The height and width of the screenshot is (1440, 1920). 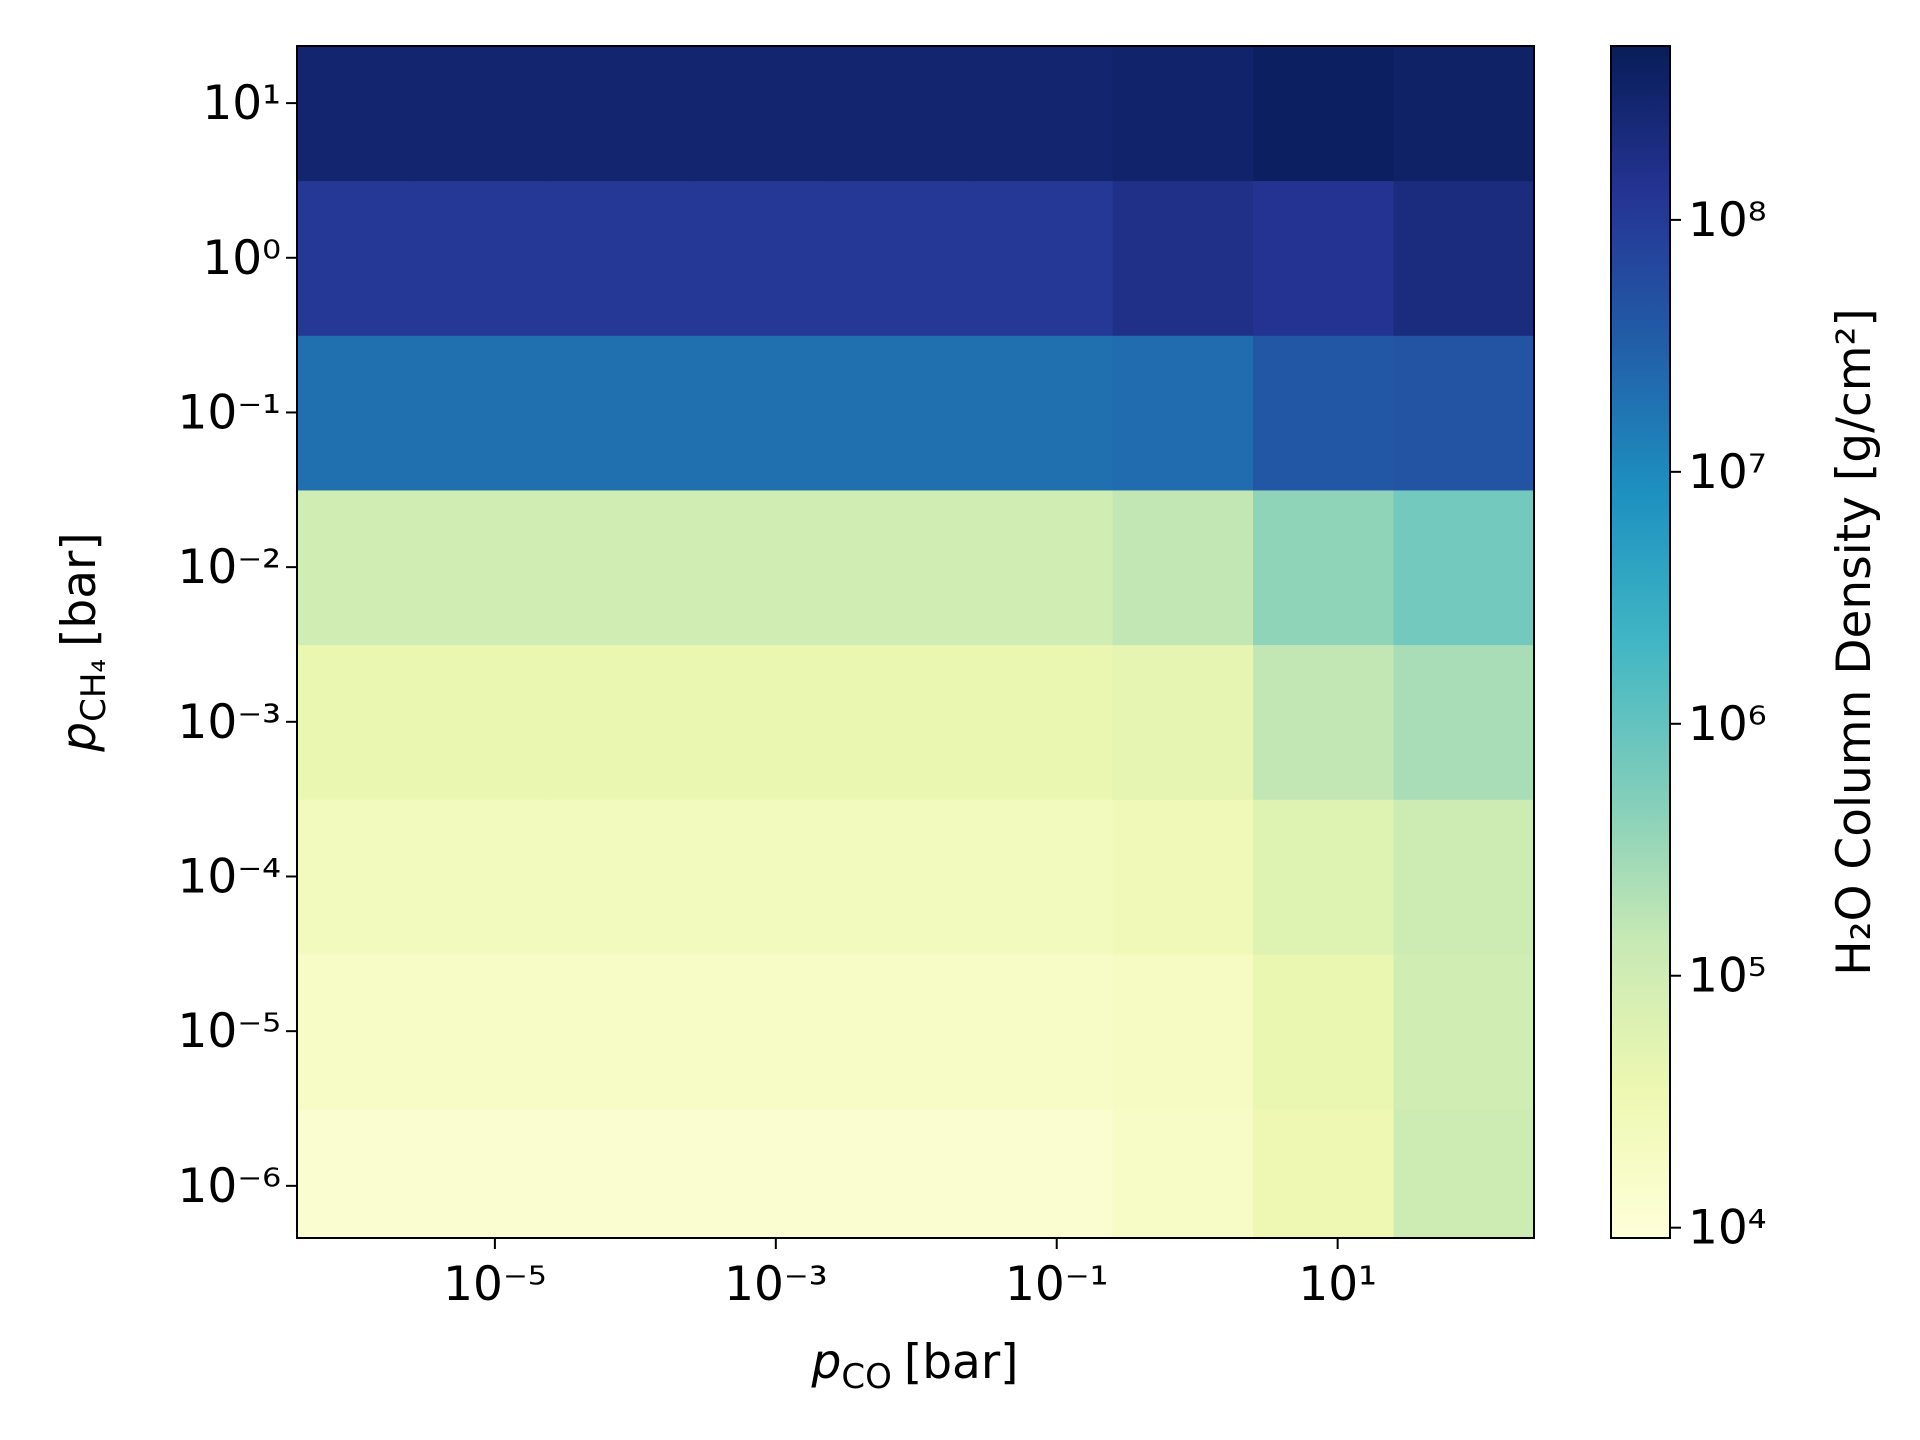 I want to click on y-tick-label: 10⁻¹, so click(x=229, y=412).